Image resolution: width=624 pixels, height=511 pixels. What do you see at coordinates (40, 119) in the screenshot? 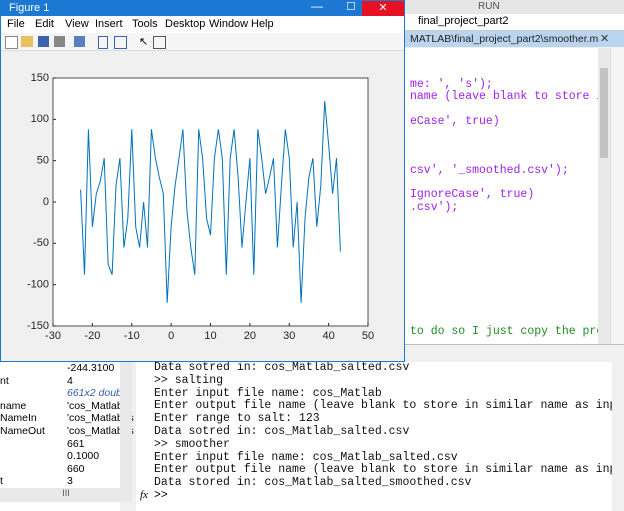
I see `y-tick-label: 100` at bounding box center [40, 119].